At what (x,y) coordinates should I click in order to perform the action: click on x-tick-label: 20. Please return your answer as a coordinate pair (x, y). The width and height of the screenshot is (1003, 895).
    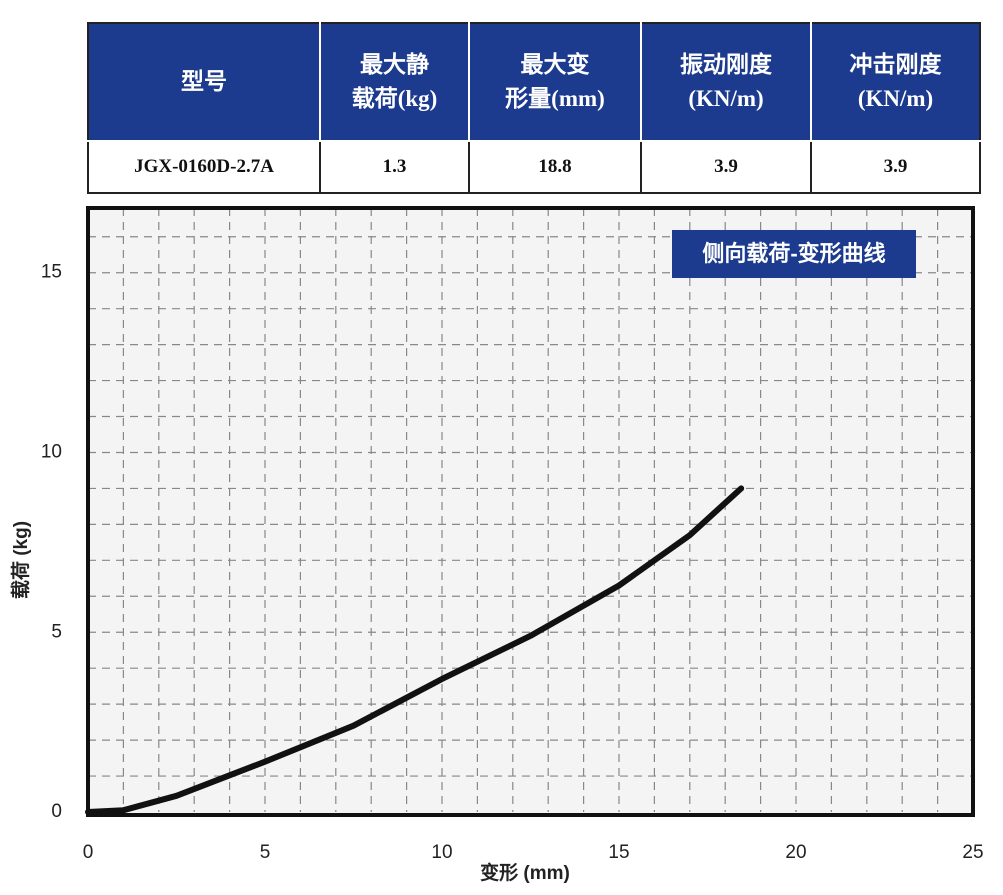
    Looking at the image, I should click on (795, 852).